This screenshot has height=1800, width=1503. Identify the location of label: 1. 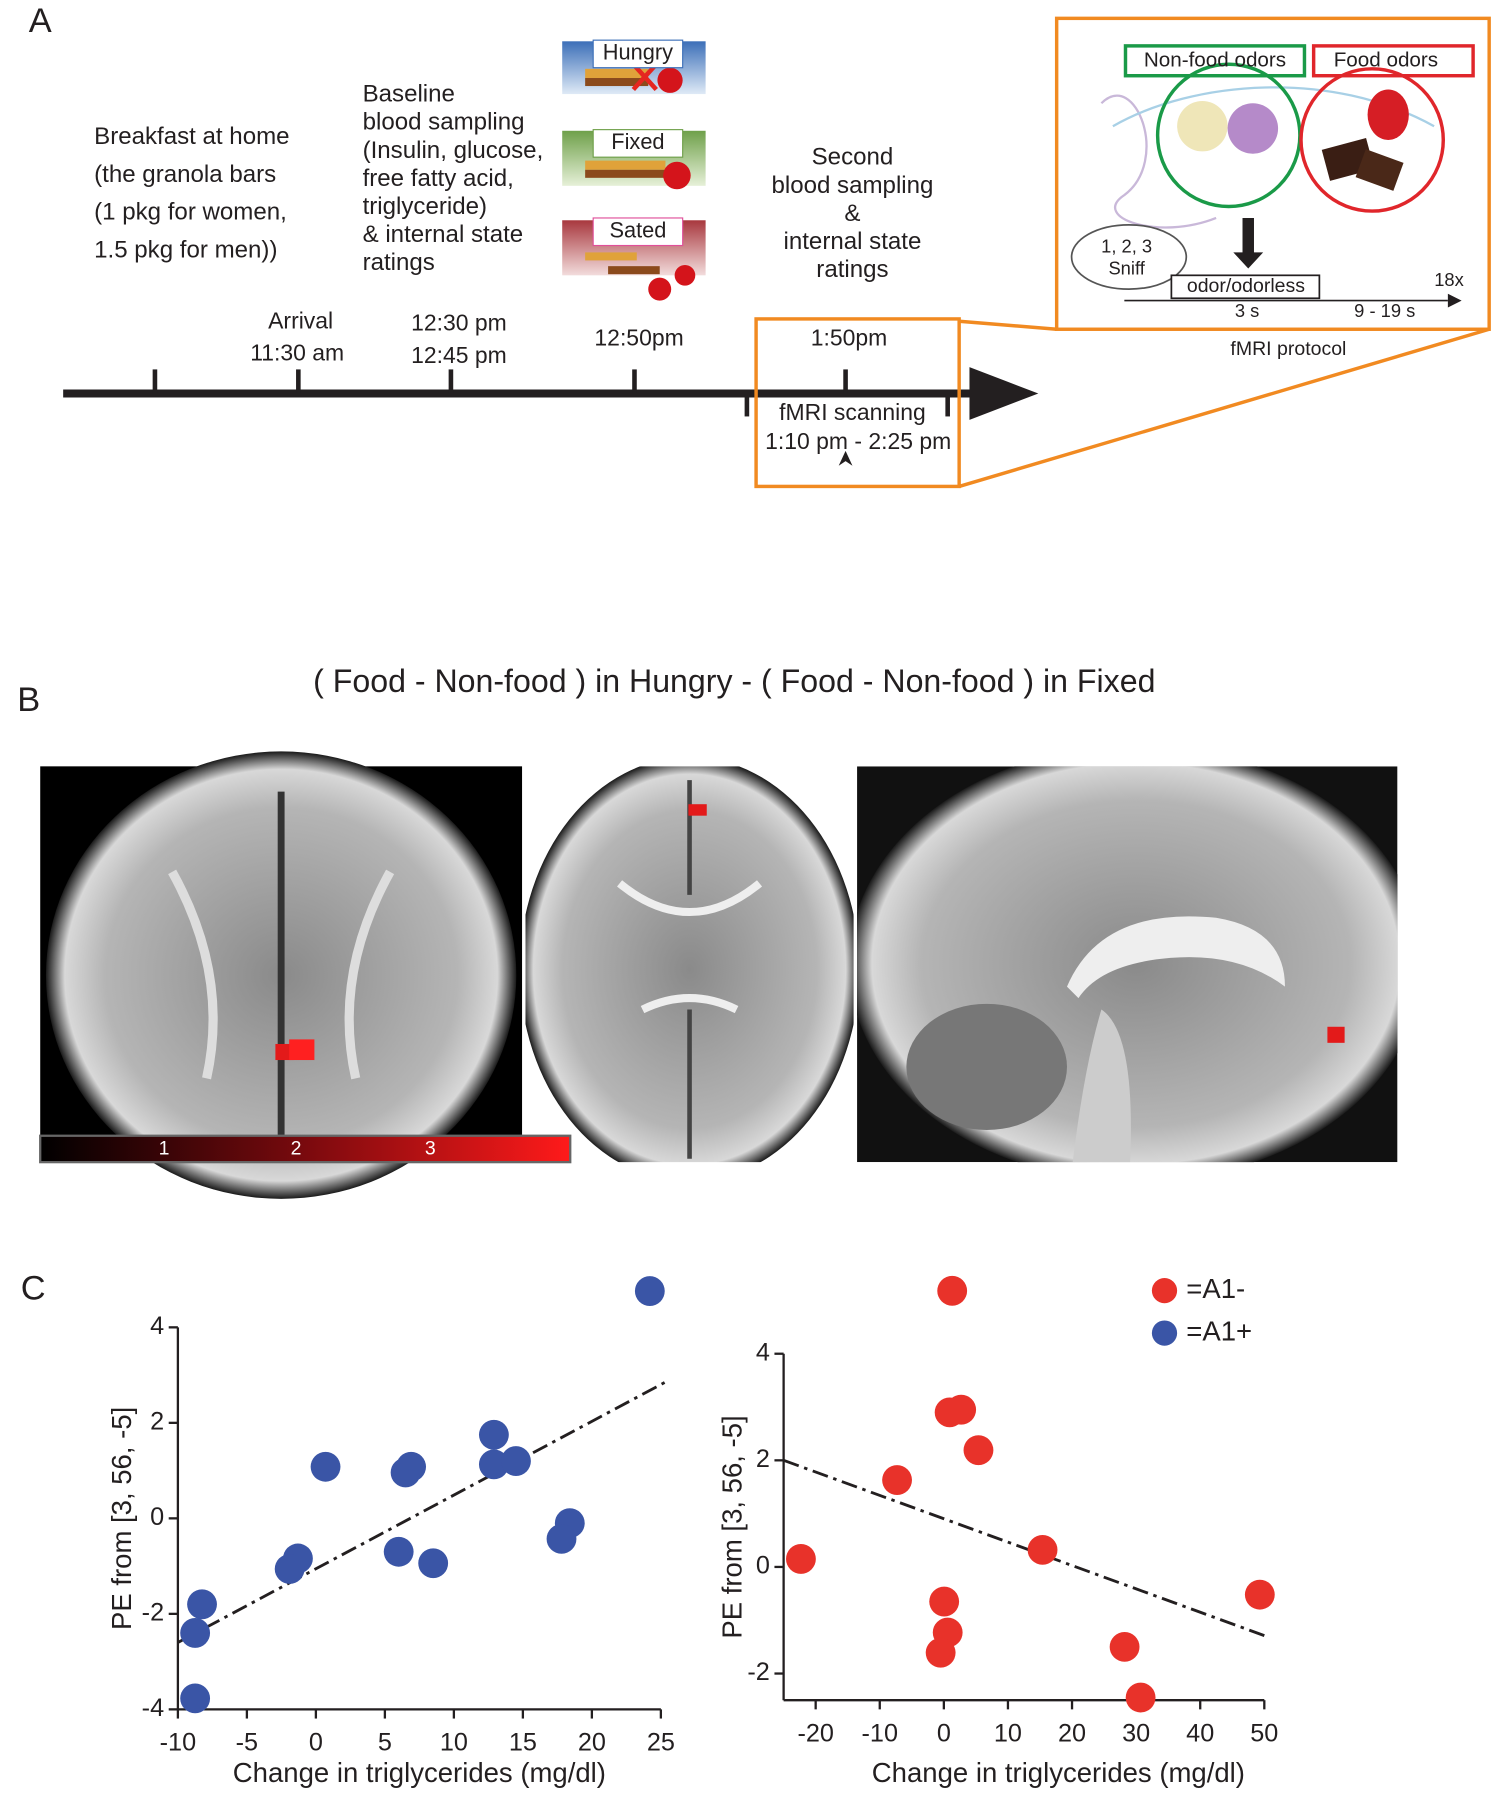
(164, 1149).